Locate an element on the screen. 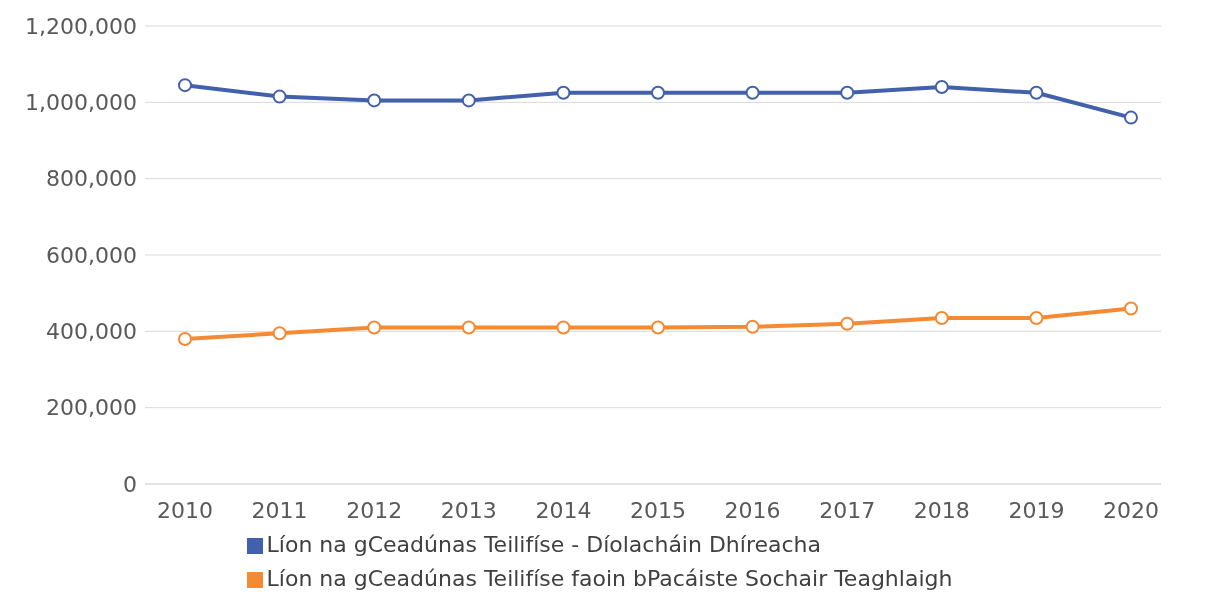 The width and height of the screenshot is (1209, 609). legend-label: Líon na gCeadúnas Teilifíse - Díolacháin Dhíreacha is located at coordinates (544, 544).